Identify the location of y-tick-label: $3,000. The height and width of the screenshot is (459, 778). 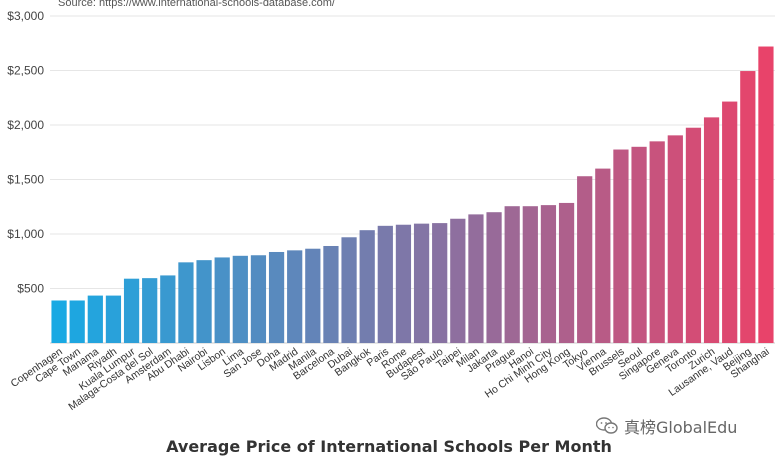
(25, 16).